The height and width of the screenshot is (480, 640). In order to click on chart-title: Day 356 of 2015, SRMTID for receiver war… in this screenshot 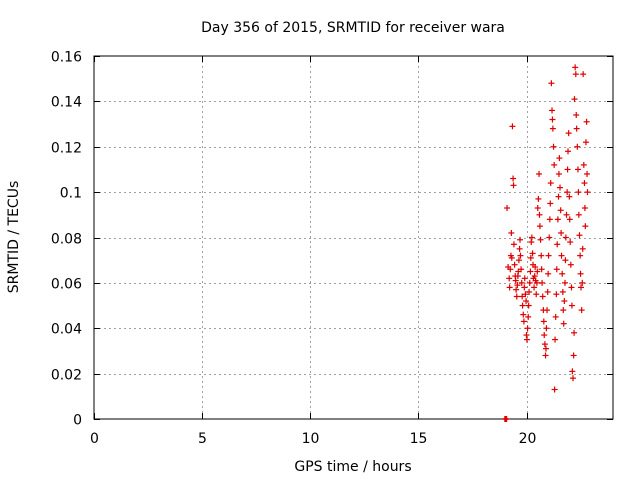, I will do `click(353, 28)`.